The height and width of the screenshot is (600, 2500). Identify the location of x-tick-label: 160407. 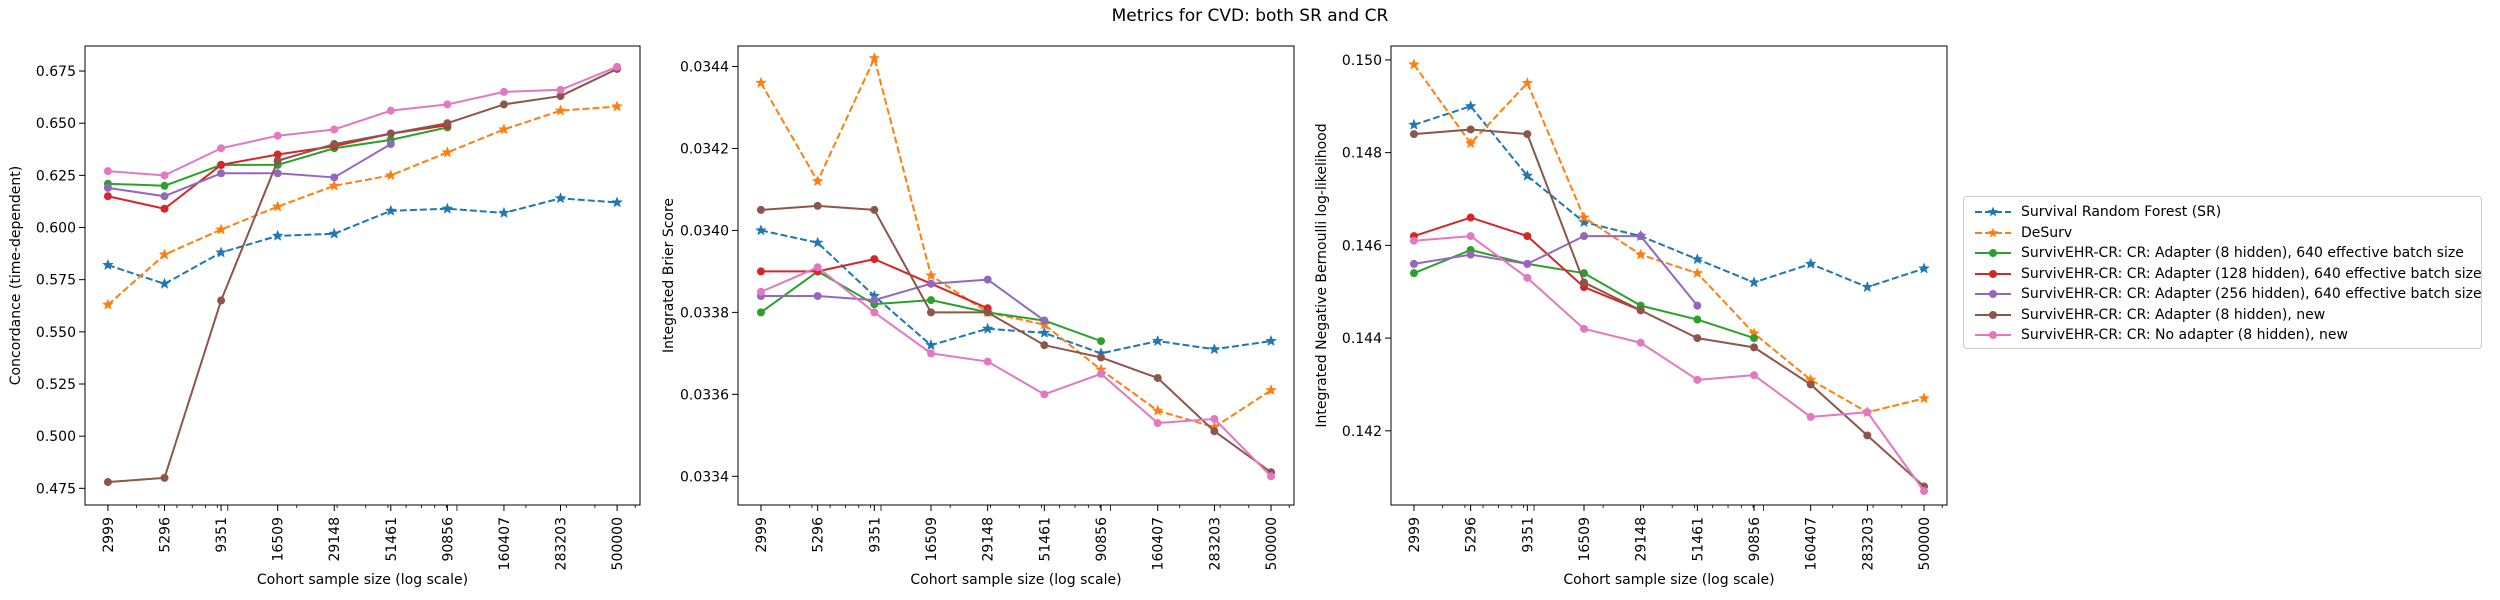
(1812, 543).